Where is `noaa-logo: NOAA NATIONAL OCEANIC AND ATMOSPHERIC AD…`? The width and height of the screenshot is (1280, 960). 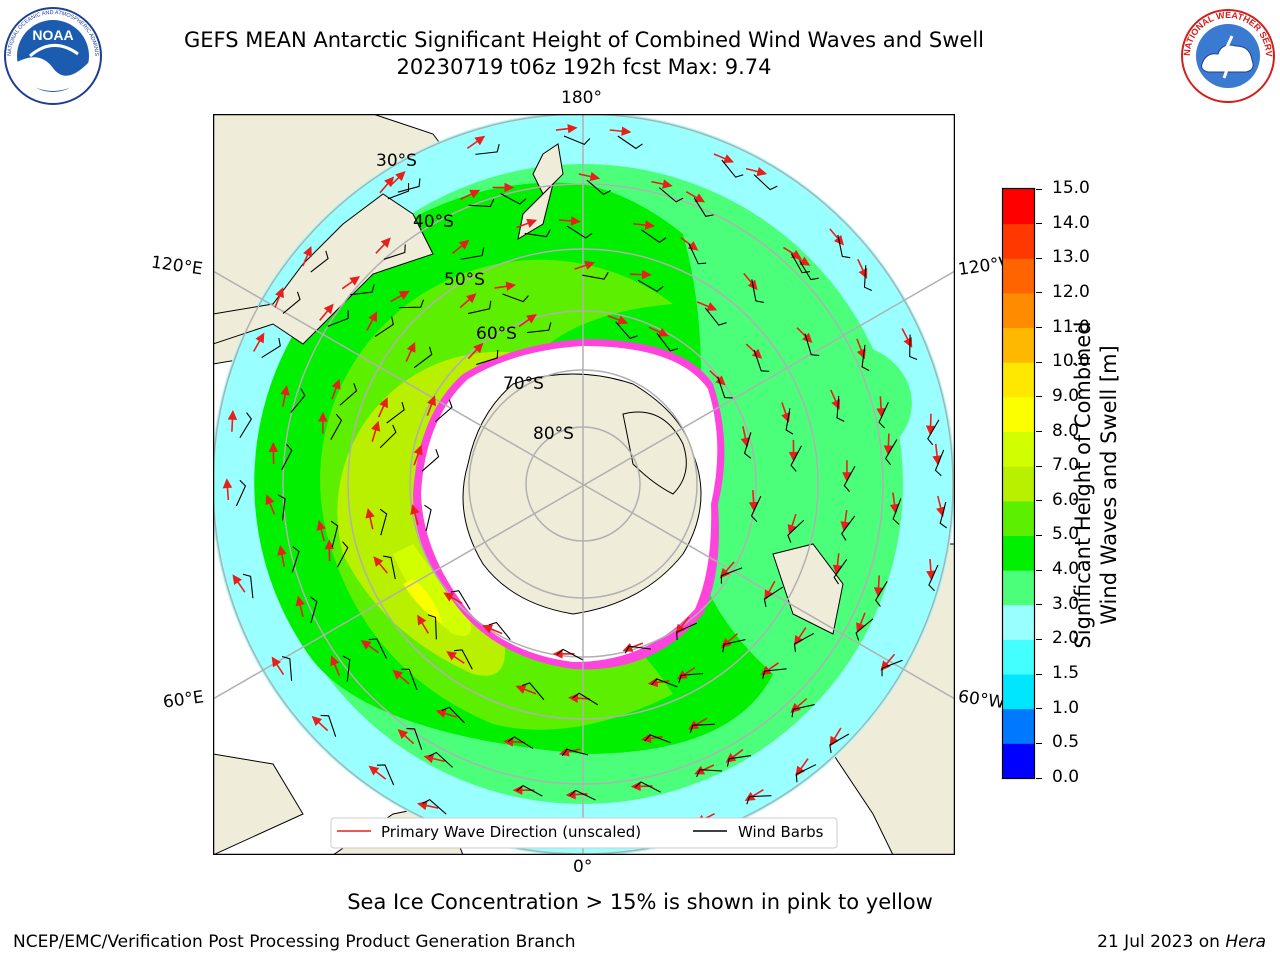
noaa-logo: NOAA NATIONAL OCEANIC AND ATMOSPHERIC AD… is located at coordinates (51, 55).